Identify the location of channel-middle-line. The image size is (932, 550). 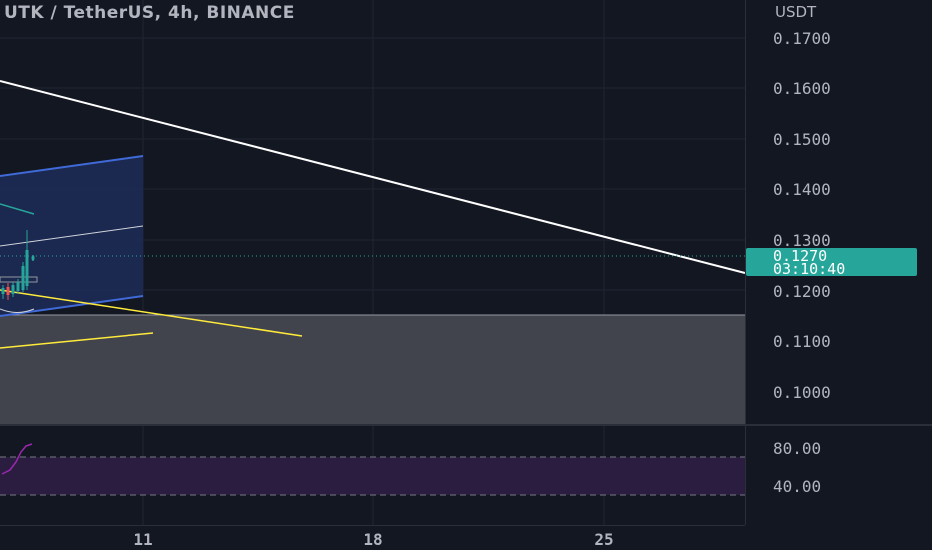
(72, 236).